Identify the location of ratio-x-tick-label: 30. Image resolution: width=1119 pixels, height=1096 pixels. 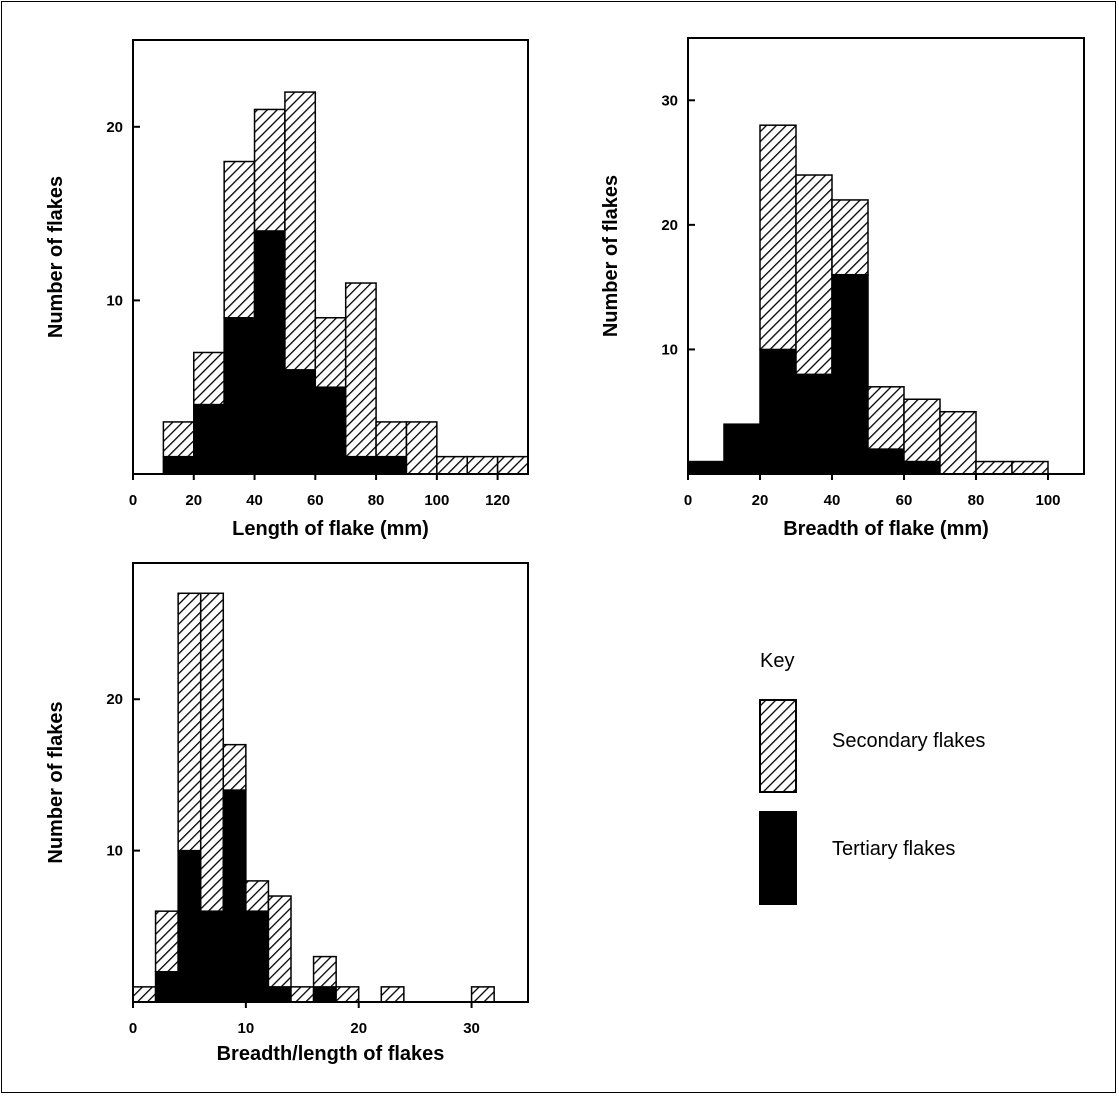
(471, 1028).